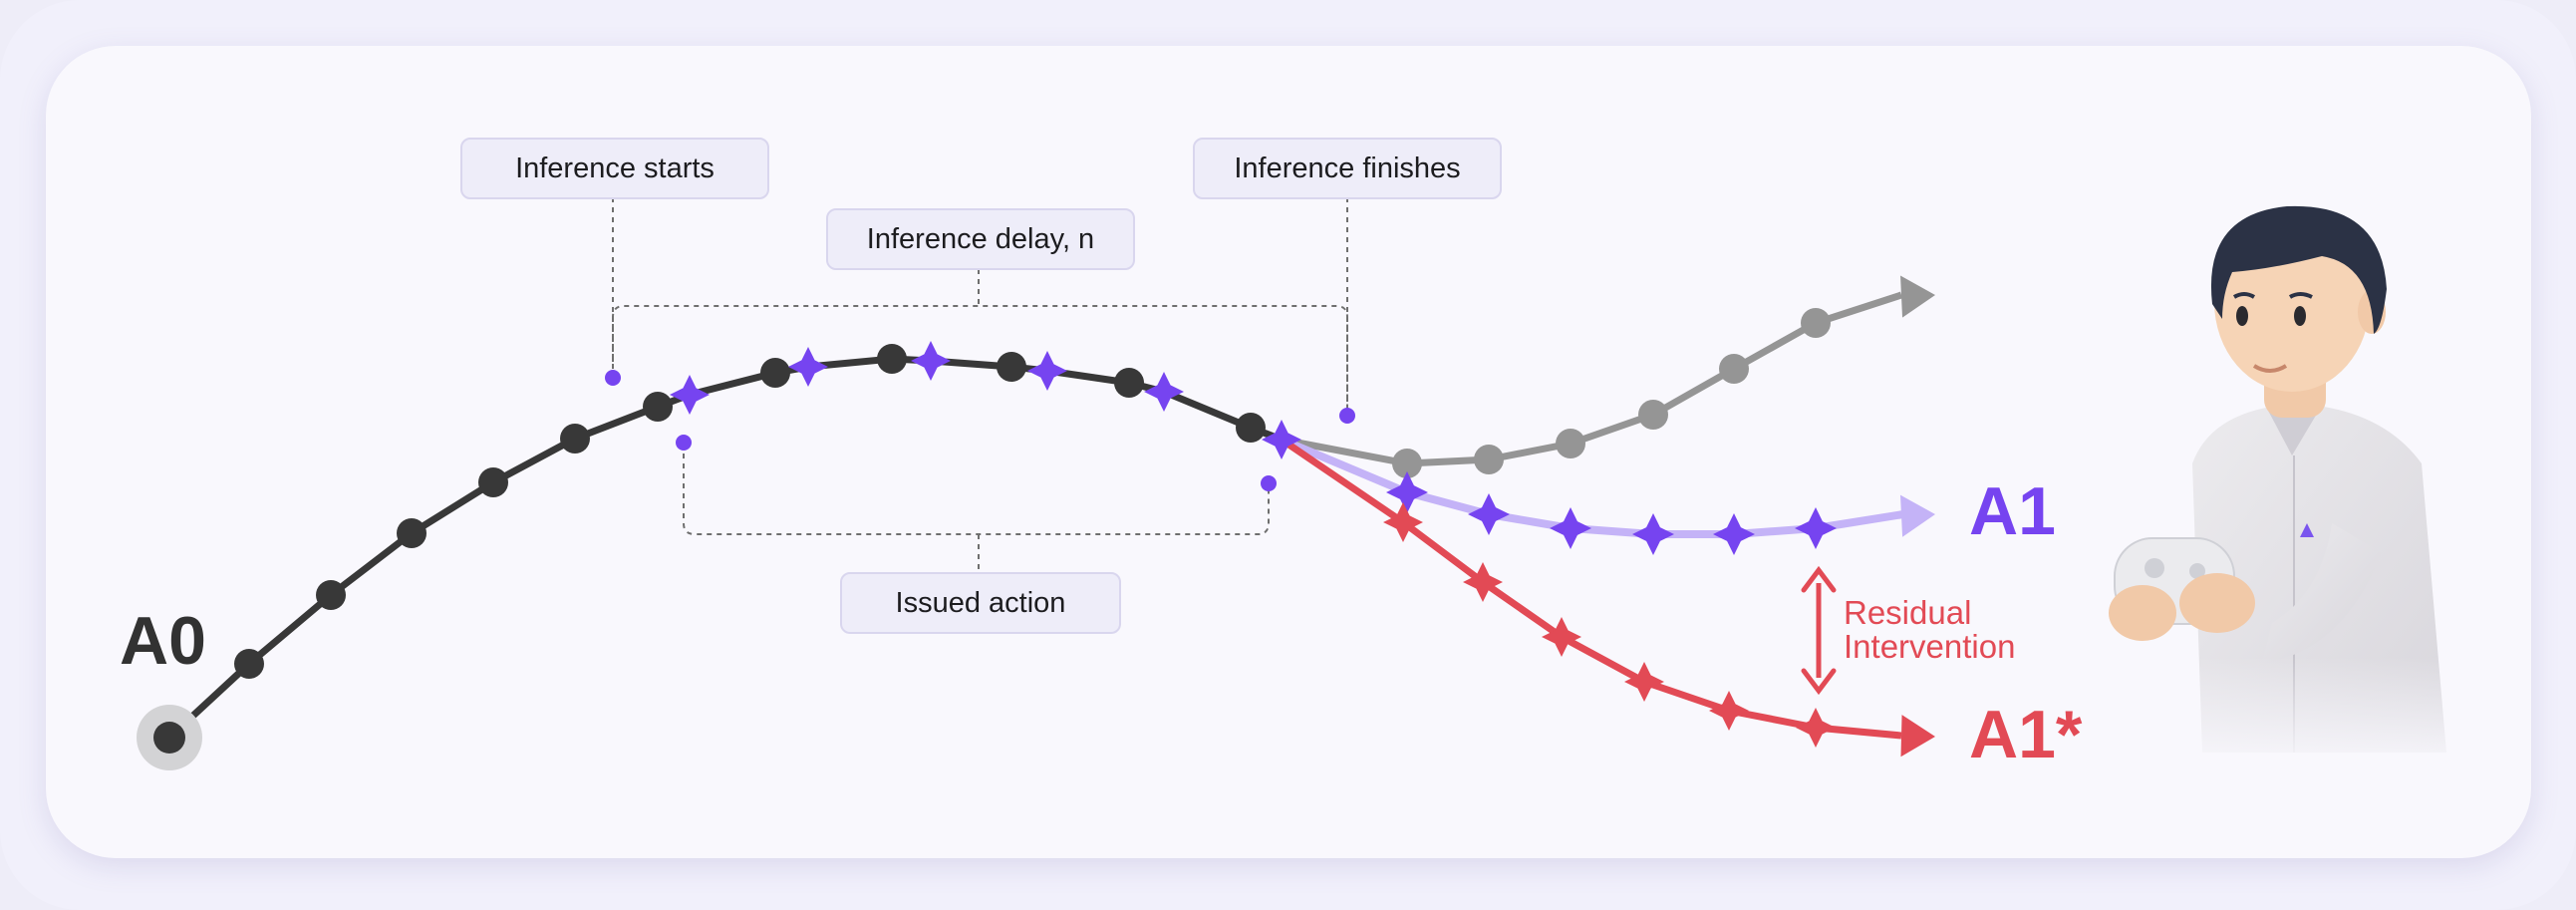 This screenshot has height=910, width=2576. Describe the element at coordinates (163, 641) in the screenshot. I see `a0-label: A0` at that location.